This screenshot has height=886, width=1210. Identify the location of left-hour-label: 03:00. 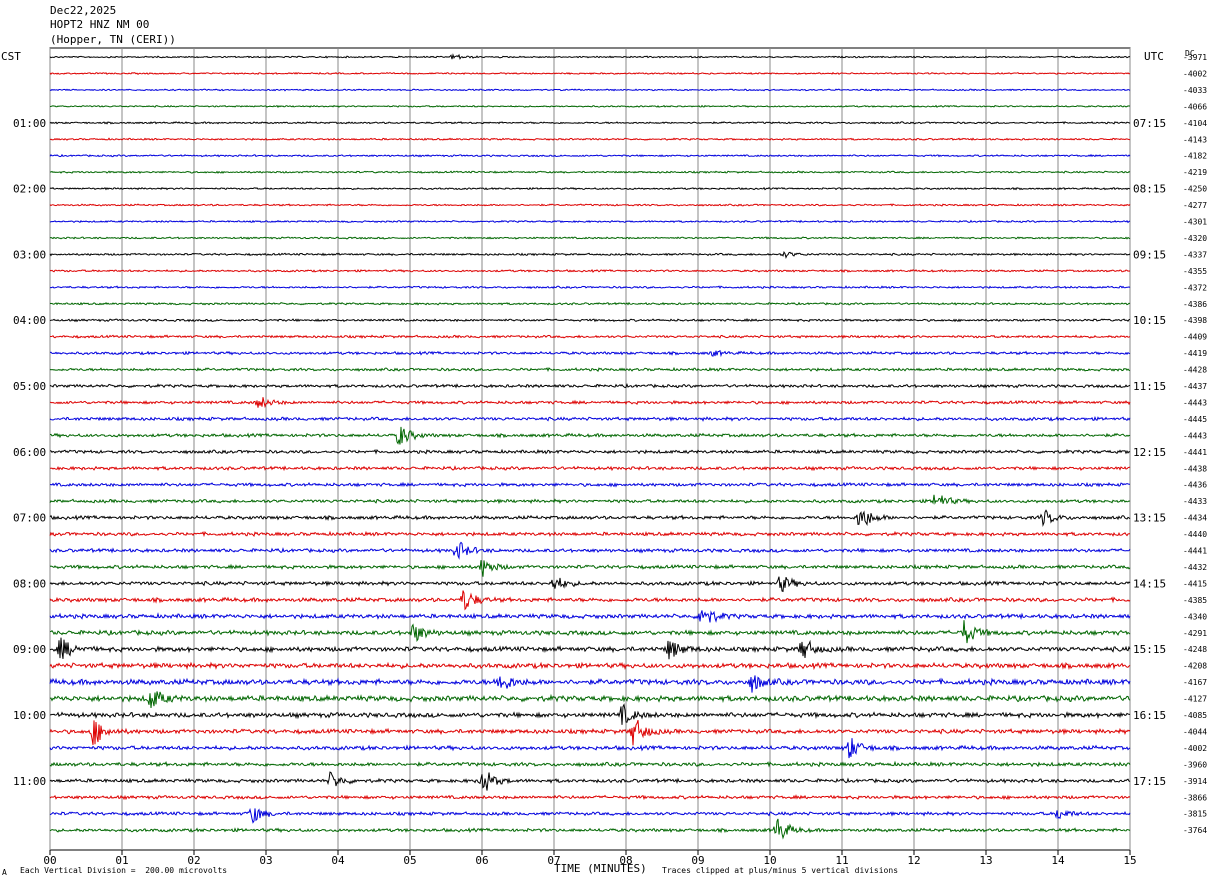
(29, 254).